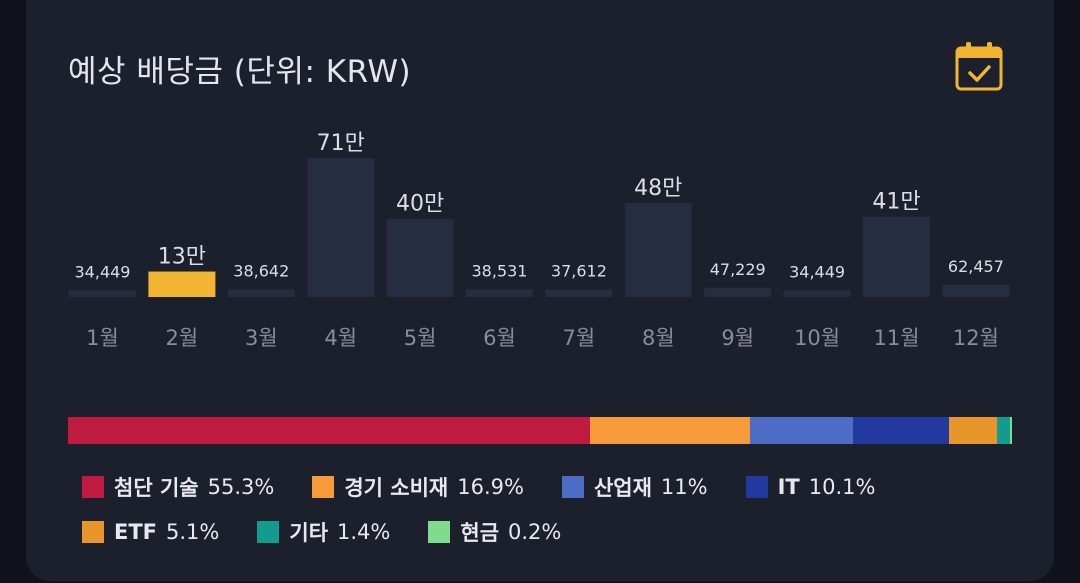 Image resolution: width=1080 pixels, height=583 pixels. What do you see at coordinates (420, 204) in the screenshot?
I see `bar-data-label: 40만` at bounding box center [420, 204].